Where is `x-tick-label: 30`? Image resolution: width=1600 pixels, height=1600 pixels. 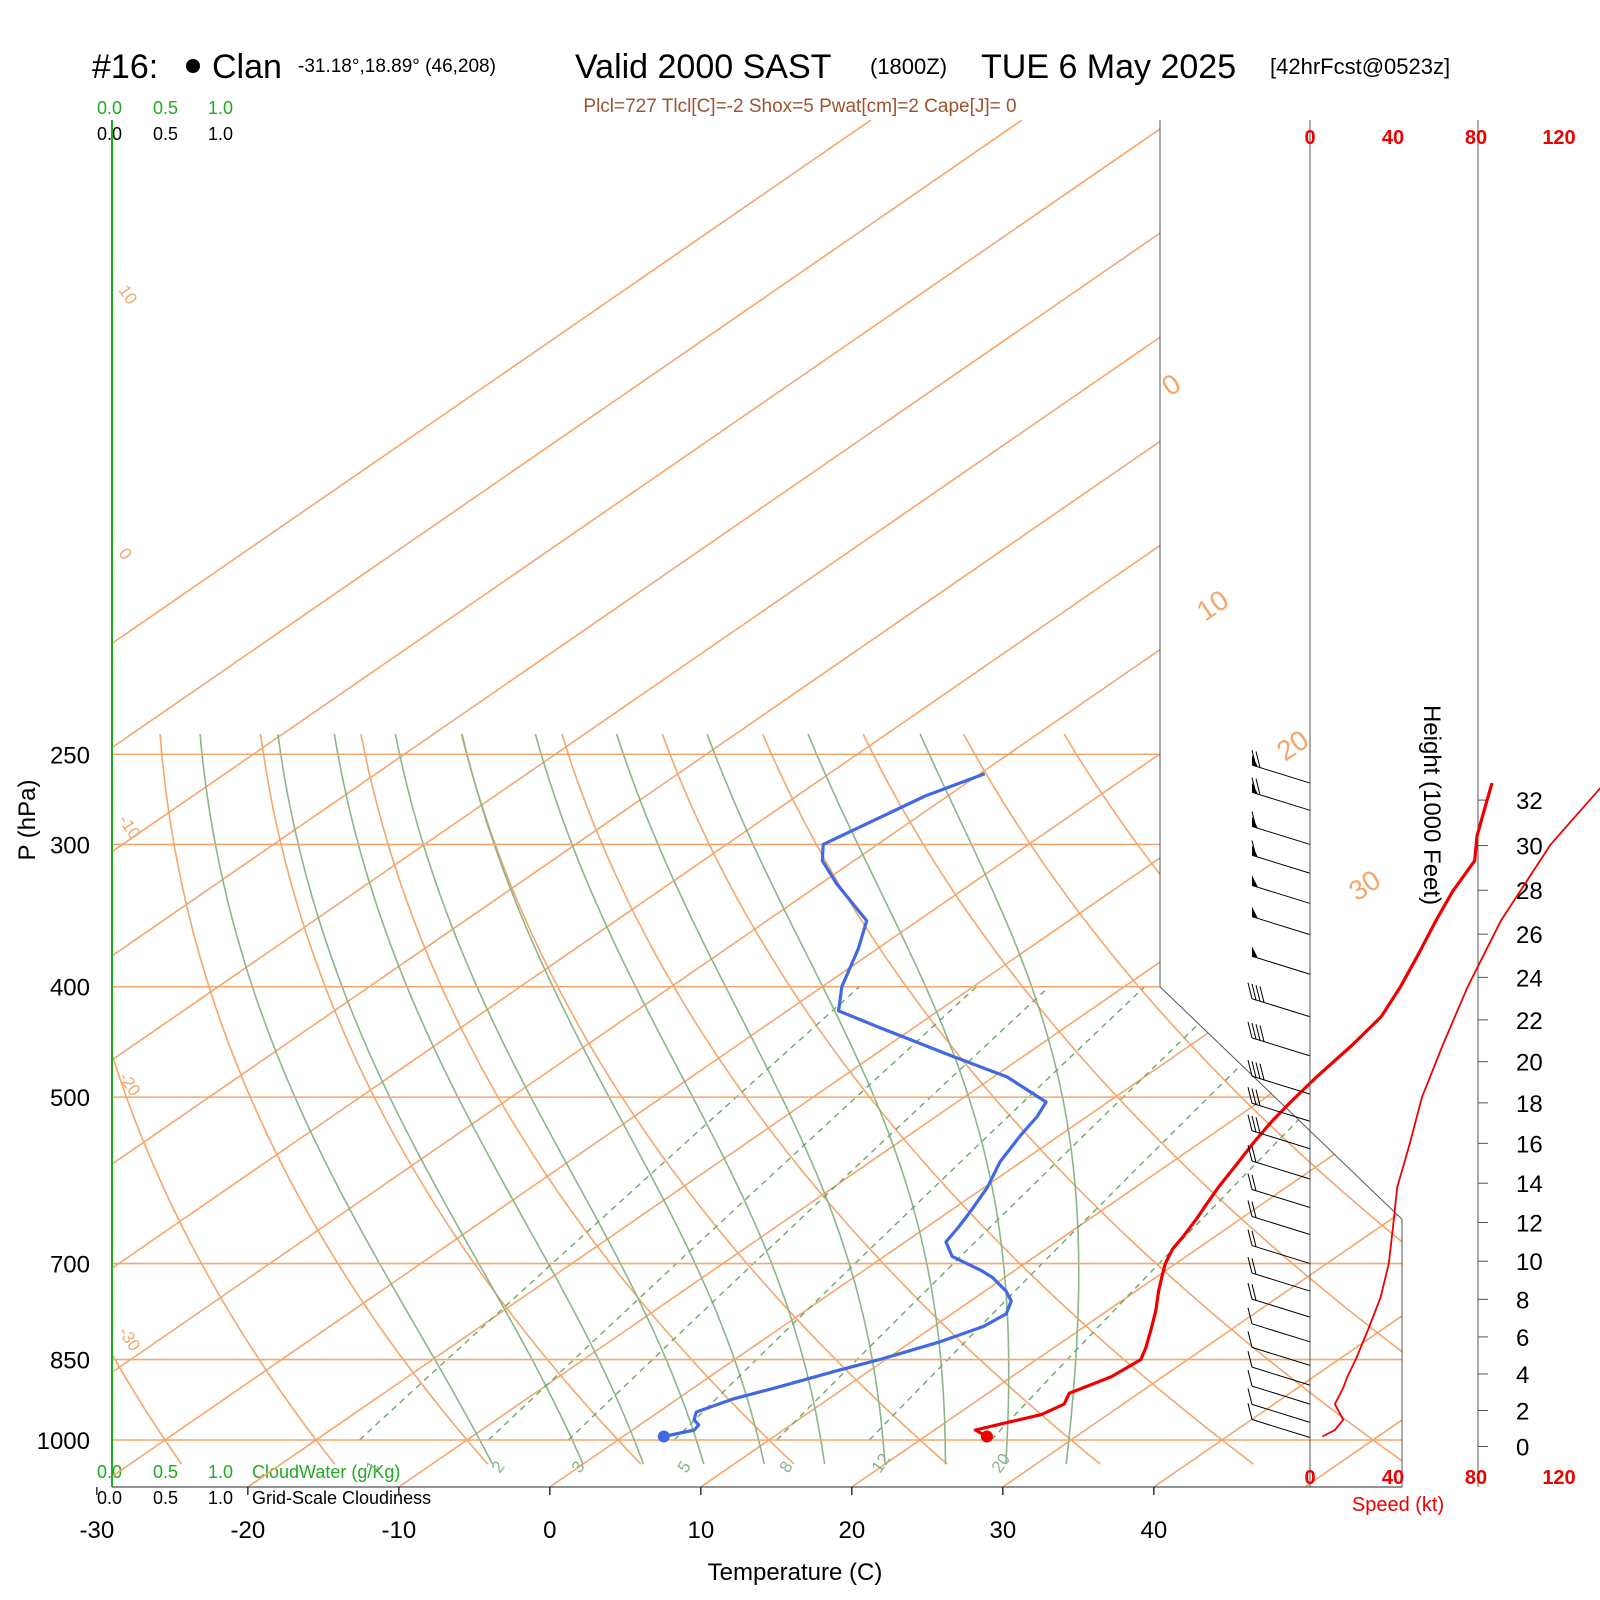
x-tick-label: 30 is located at coordinates (1002, 1530).